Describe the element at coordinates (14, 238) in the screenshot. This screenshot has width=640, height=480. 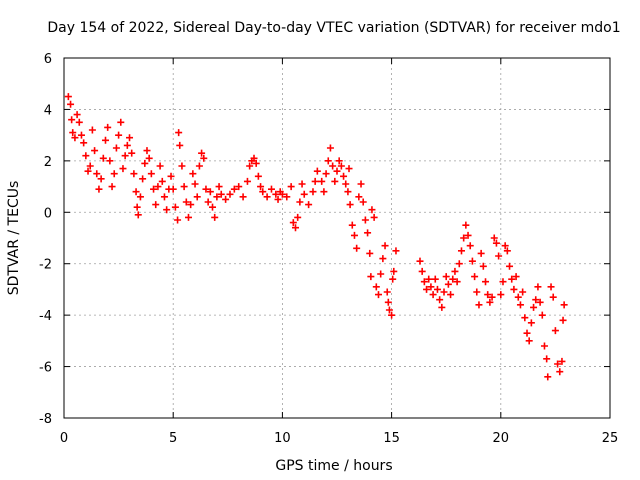
I see `y-axis-label: SDTVAR / TECUs` at that location.